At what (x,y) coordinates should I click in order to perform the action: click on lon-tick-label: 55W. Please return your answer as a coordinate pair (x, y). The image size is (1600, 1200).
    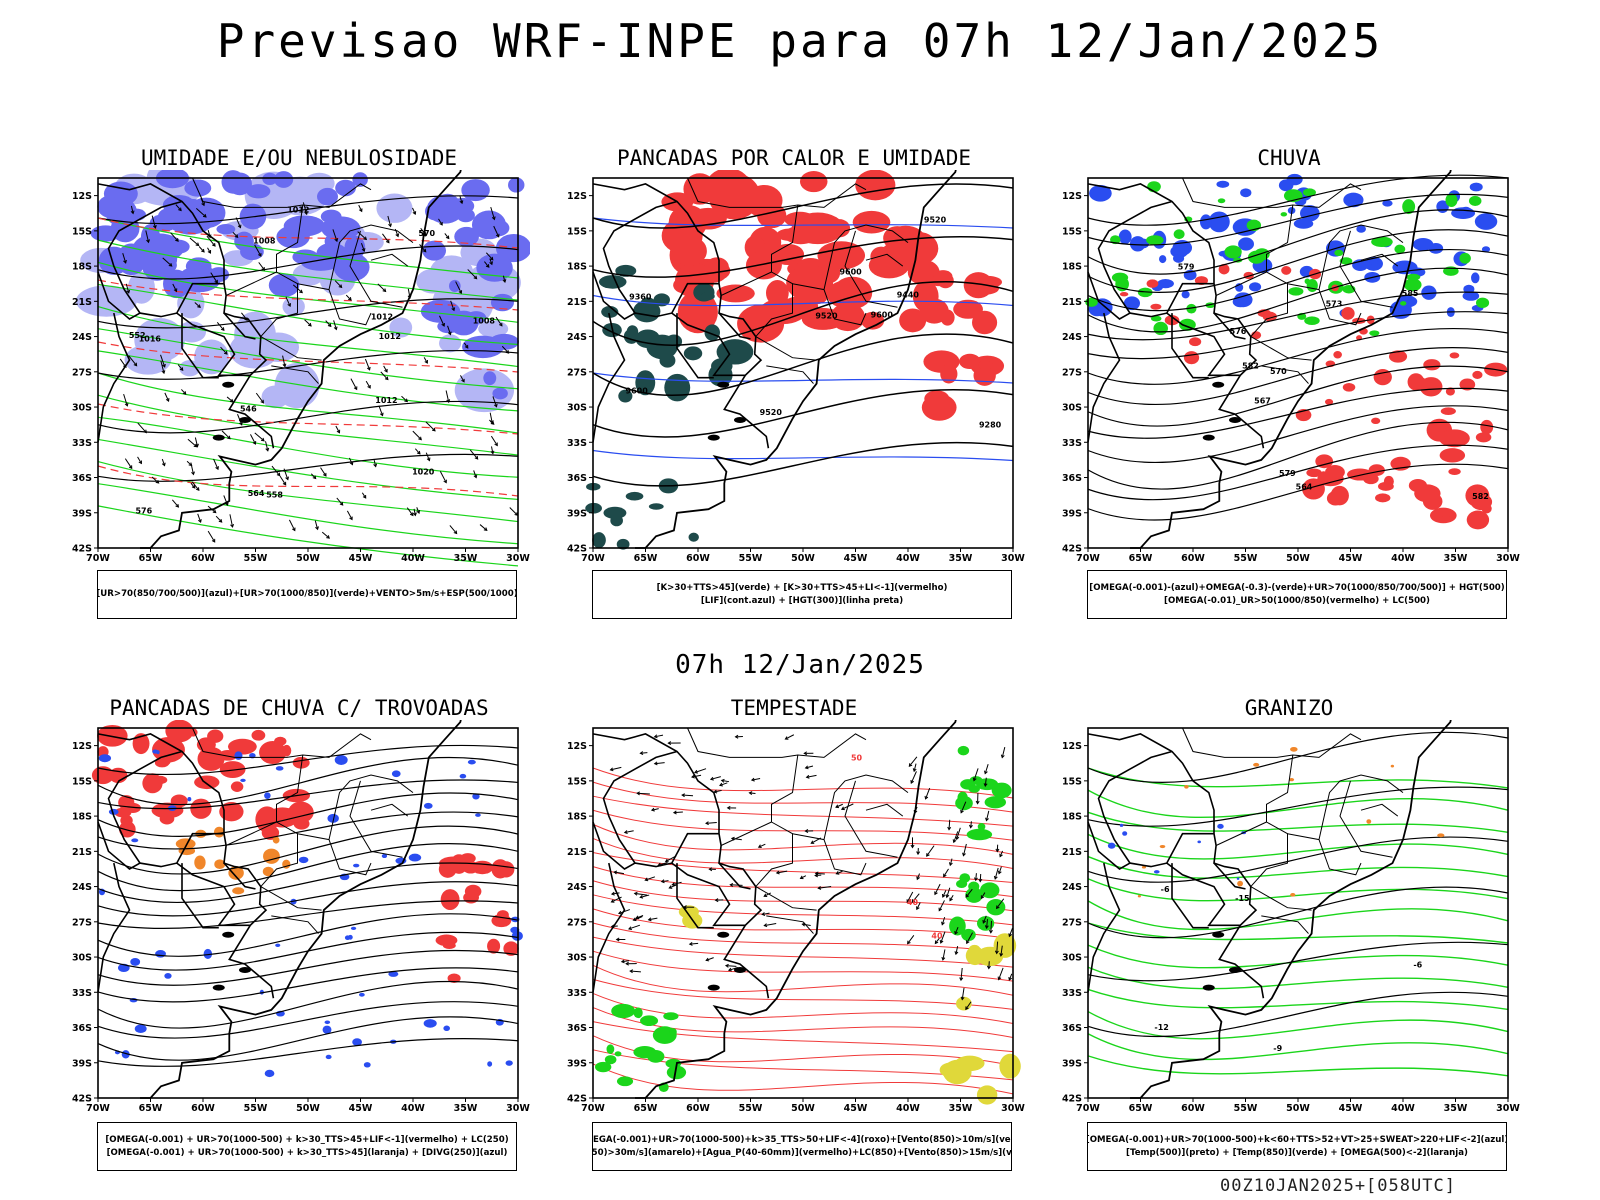
    Looking at the image, I should click on (751, 558).